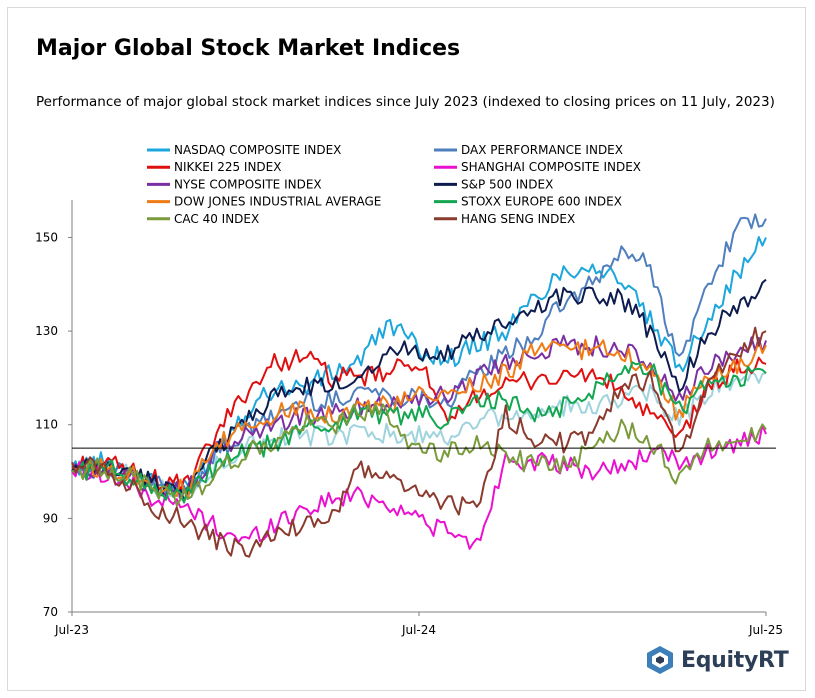 The width and height of the screenshot is (815, 698). What do you see at coordinates (46, 425) in the screenshot?
I see `y-tick-label: 110` at bounding box center [46, 425].